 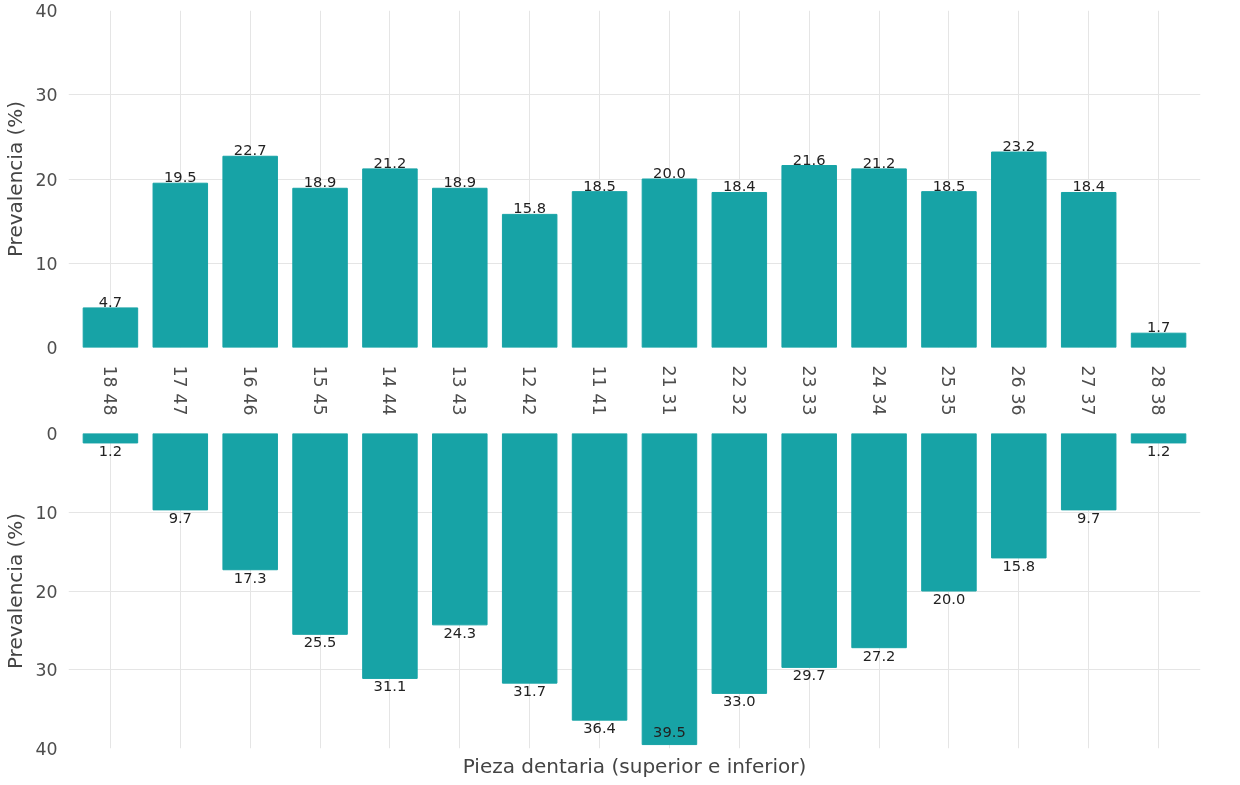 What do you see at coordinates (249, 404) in the screenshot?
I see `x-tick-label: 46` at bounding box center [249, 404].